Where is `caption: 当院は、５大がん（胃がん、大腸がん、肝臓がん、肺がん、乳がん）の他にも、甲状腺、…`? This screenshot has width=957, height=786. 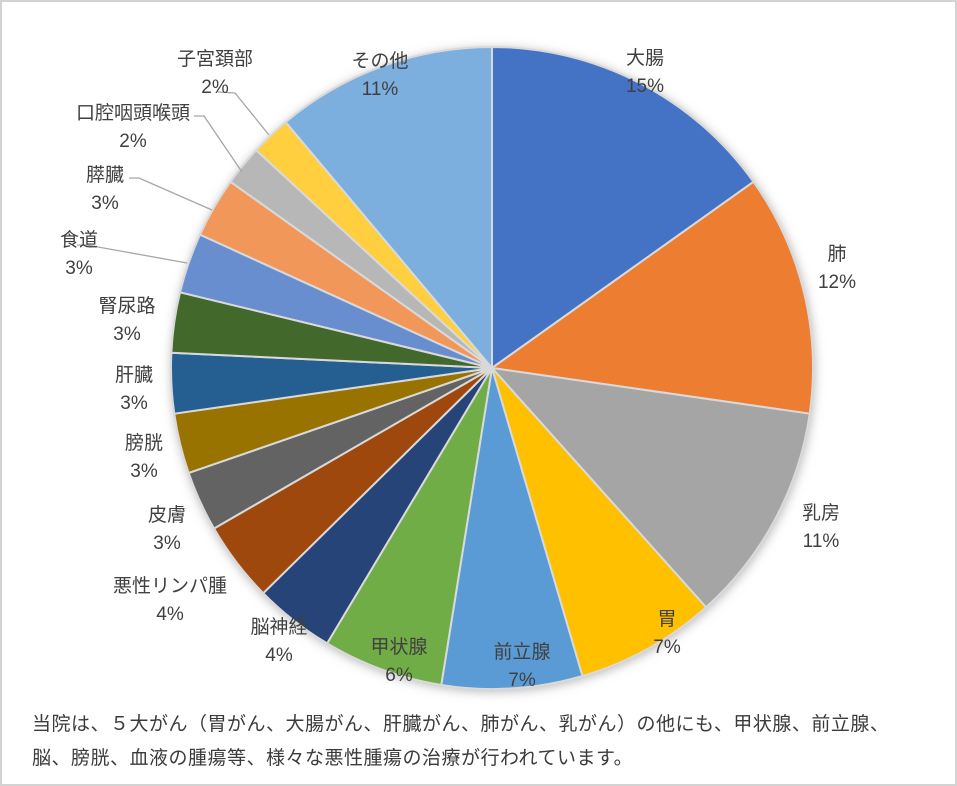 caption: 当院は、５大がん（胃がん、大腸がん、肝臓がん、肺がん、乳がん）の他にも、甲状腺、… is located at coordinates (461, 741).